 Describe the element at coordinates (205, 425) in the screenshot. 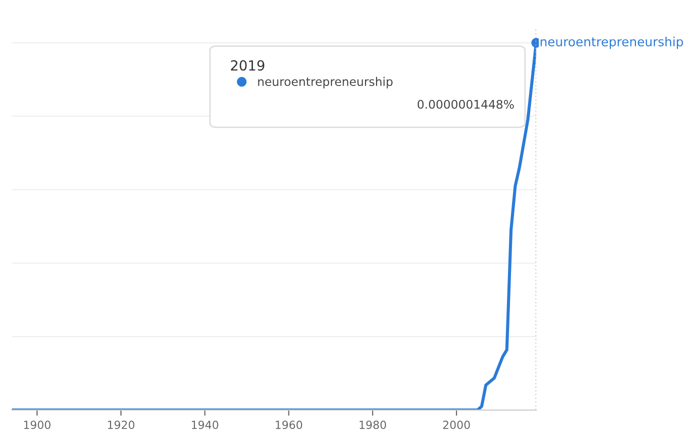

I see `x-tick-label: 1940` at that location.